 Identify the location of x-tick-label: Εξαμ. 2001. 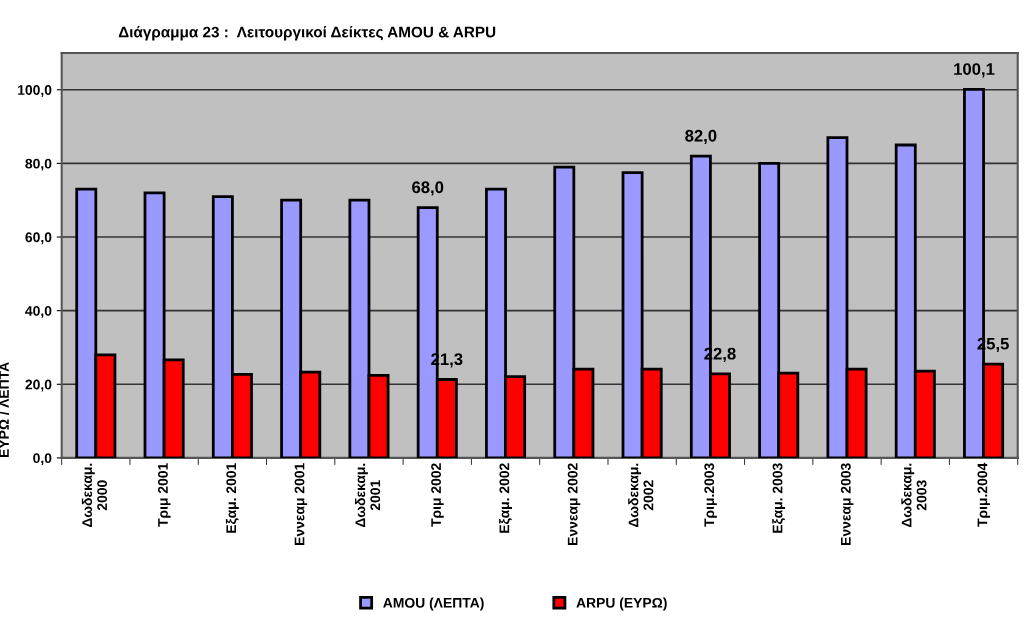
(232, 498).